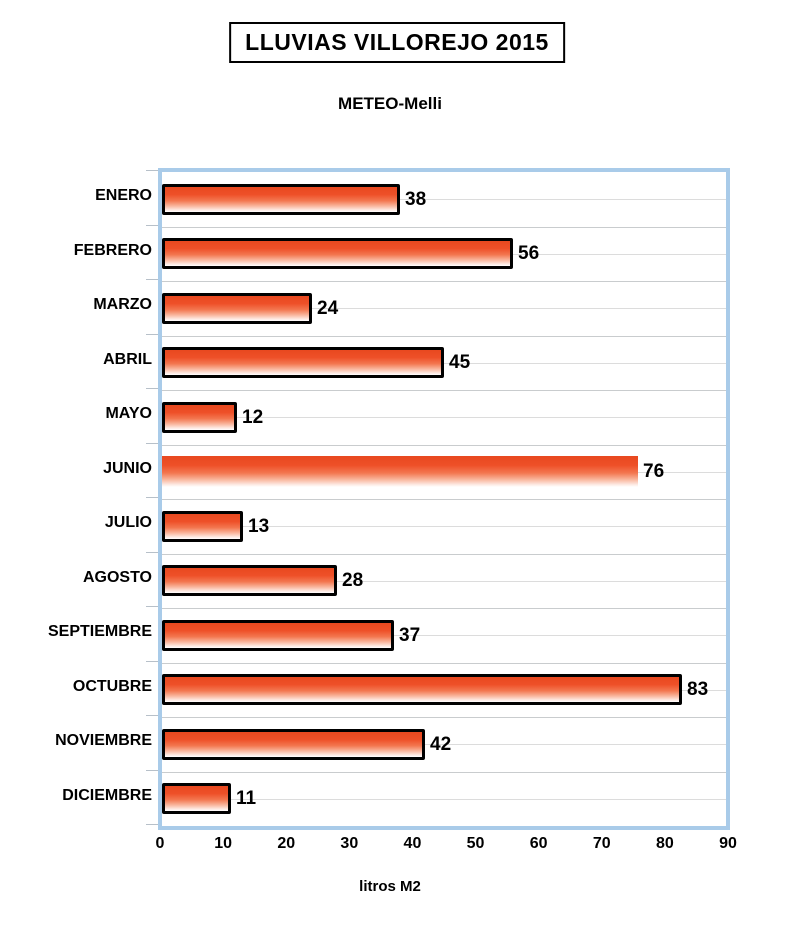 This screenshot has height=945, width=794. Describe the element at coordinates (328, 308) in the screenshot. I see `bar-value-label: 24` at that location.